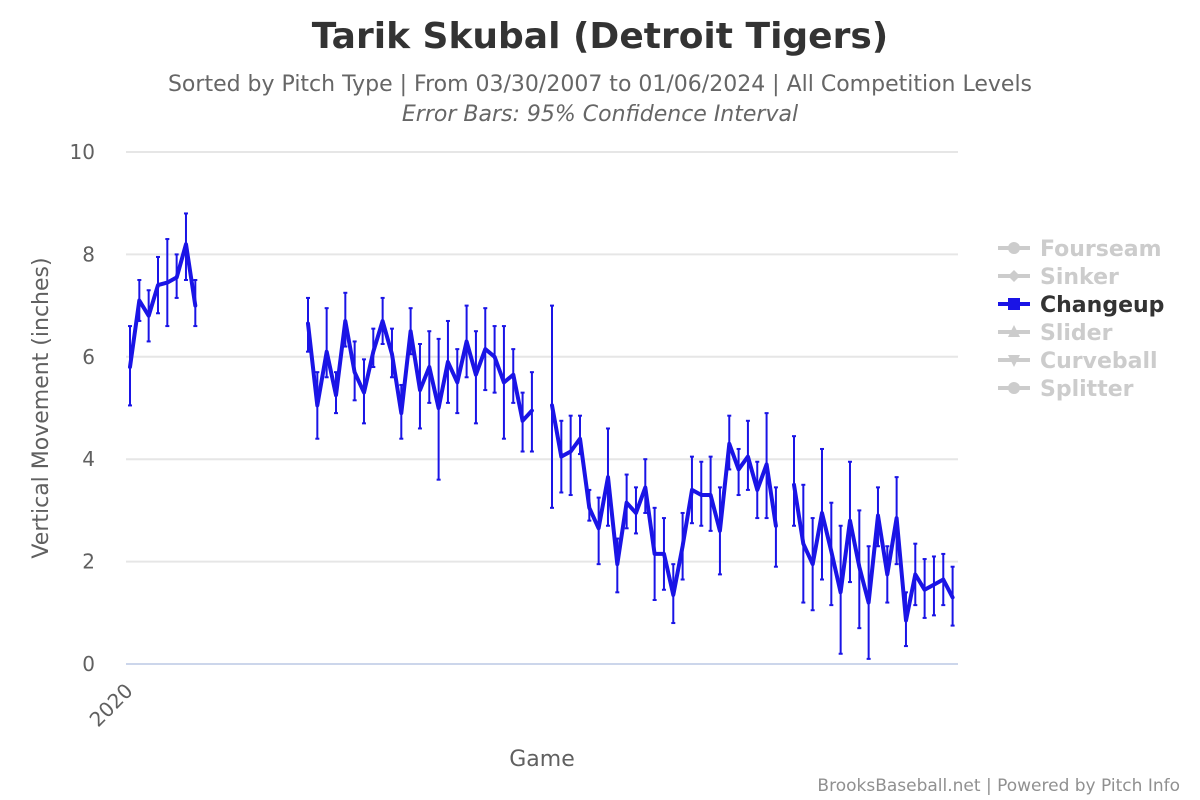 The width and height of the screenshot is (1200, 800). I want to click on legend-item-changeup: Changeup, so click(1081, 305).